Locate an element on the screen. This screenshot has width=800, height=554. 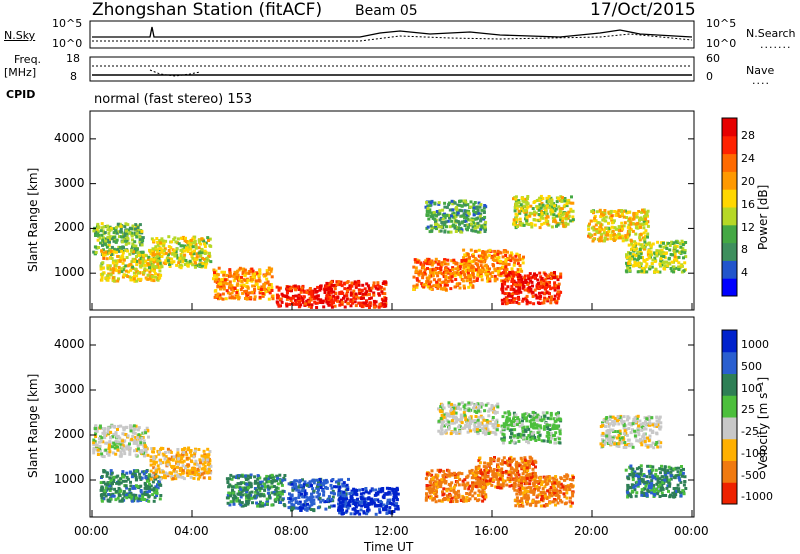
sky-panel-frame is located at coordinates (392, 34).